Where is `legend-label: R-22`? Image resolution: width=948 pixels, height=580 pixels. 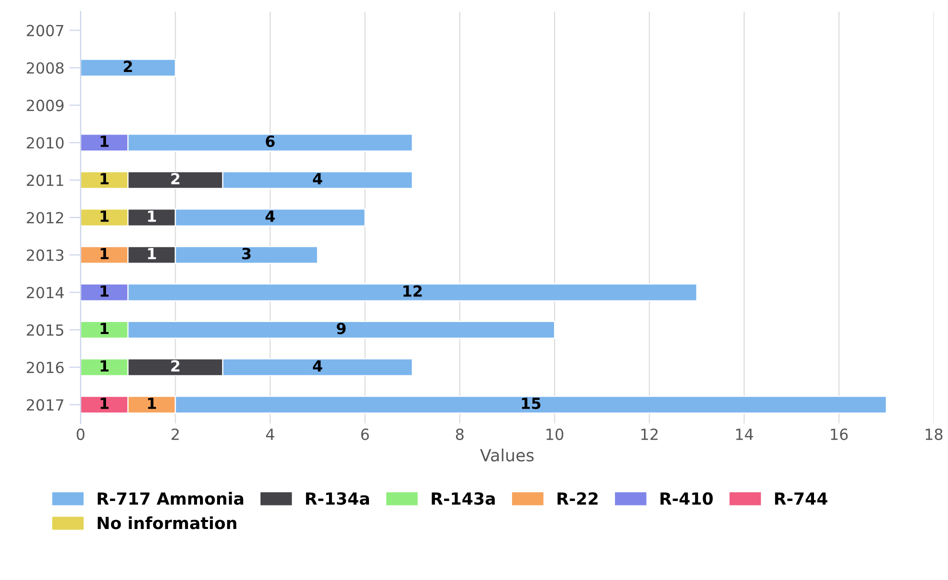 legend-label: R-22 is located at coordinates (578, 498).